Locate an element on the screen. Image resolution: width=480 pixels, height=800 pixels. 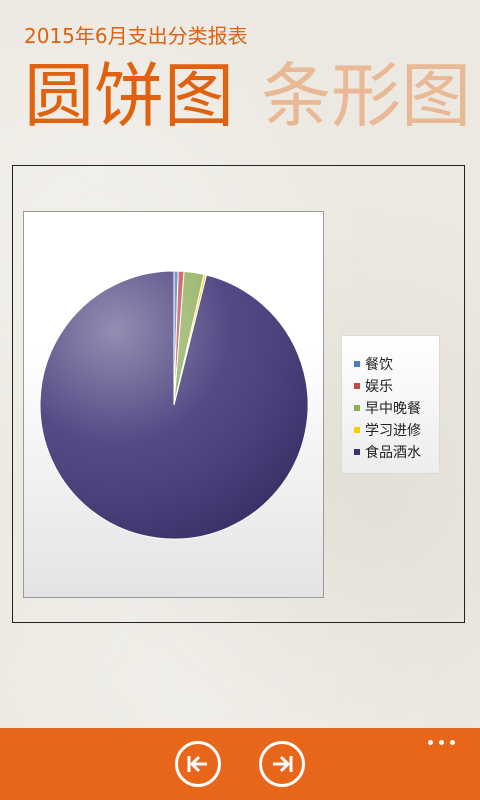
skip-next-icon is located at coordinates (283, 764).